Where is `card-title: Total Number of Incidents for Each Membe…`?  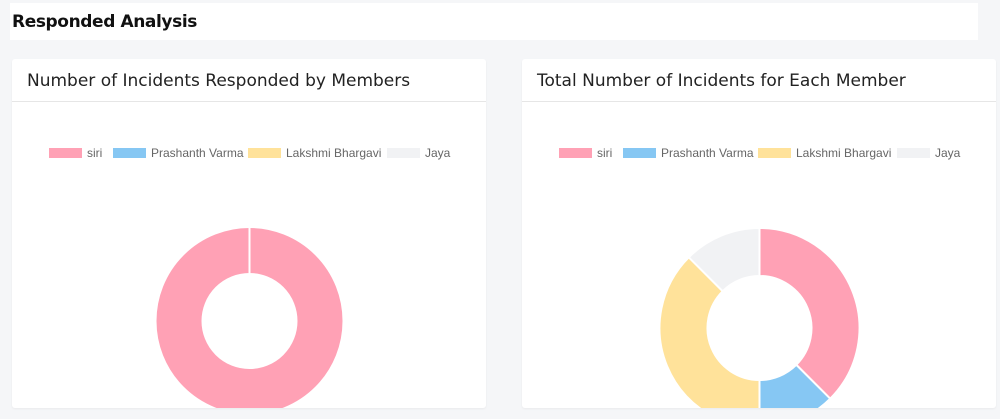 card-title: Total Number of Incidents for Each Membe… is located at coordinates (721, 81).